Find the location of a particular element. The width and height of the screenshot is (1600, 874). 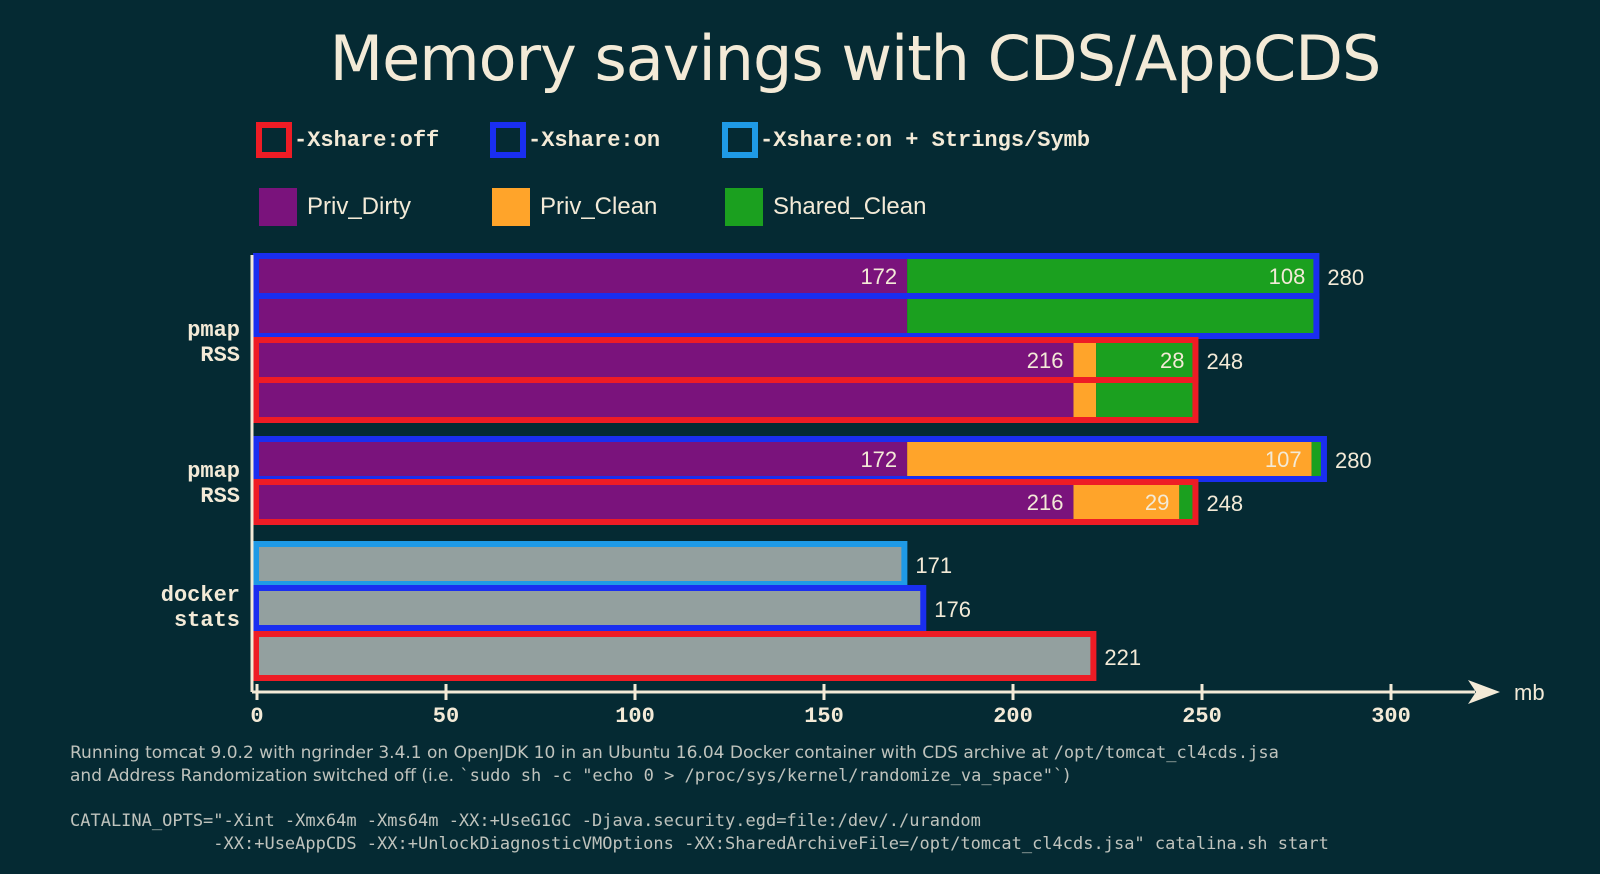

footnote-text-2-end: ) is located at coordinates (1066, 776).